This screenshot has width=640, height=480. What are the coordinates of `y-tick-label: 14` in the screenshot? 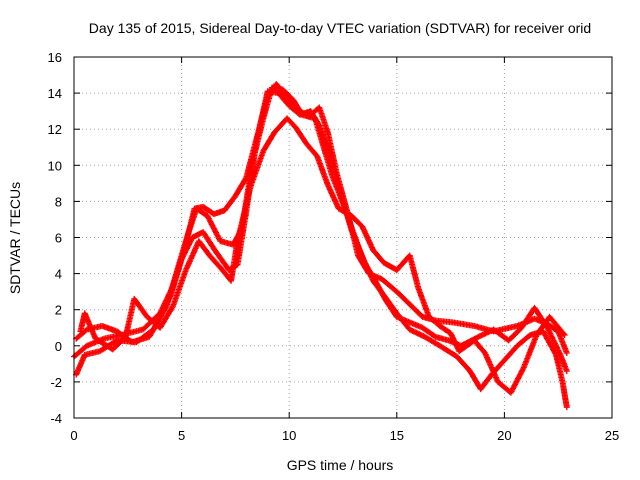 It's located at (55, 93).